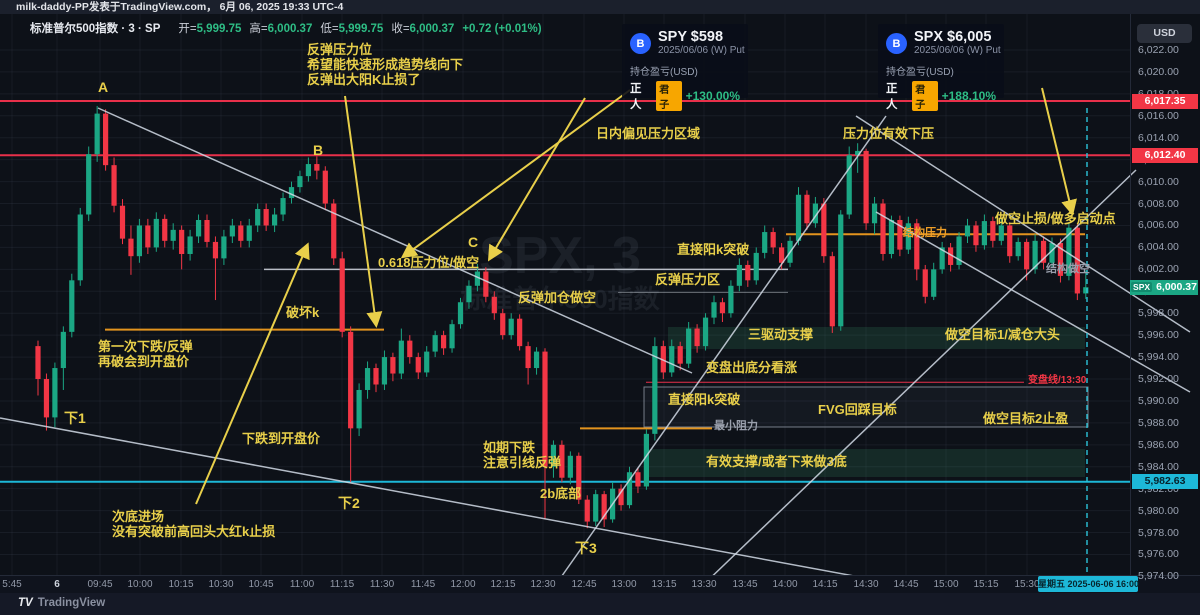  Describe the element at coordinates (423, 584) in the screenshot. I see `time-tick-label: 11:45` at that location.